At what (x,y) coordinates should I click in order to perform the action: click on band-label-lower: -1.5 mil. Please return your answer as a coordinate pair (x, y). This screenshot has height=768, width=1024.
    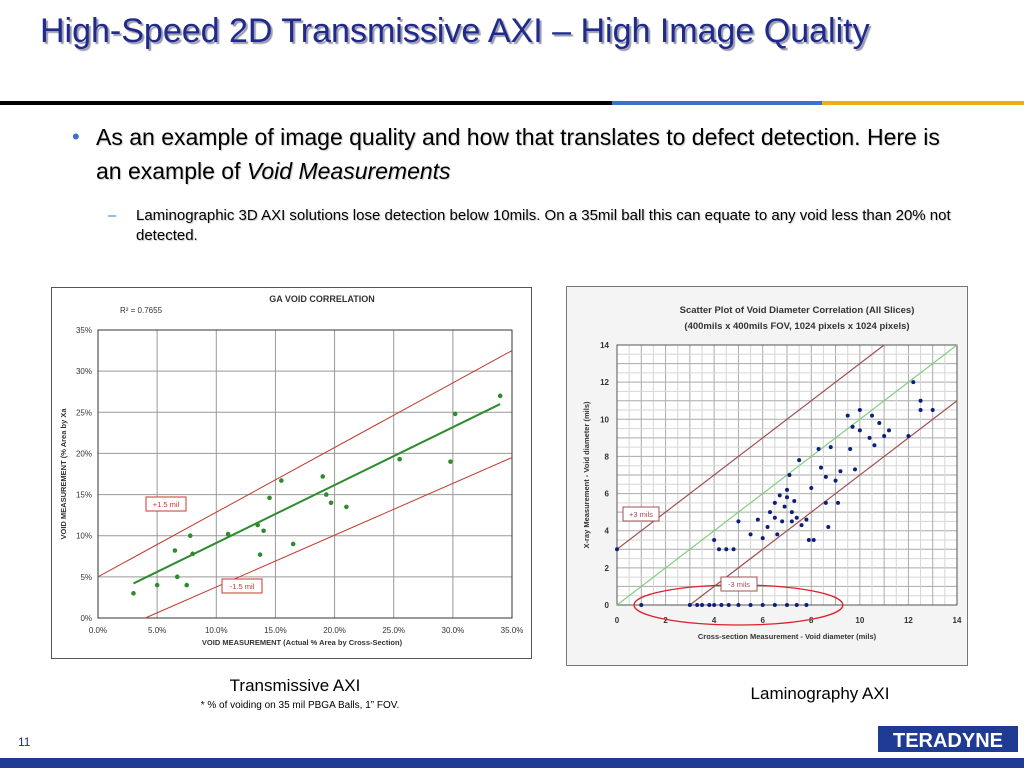
    Looking at the image, I should click on (242, 586).